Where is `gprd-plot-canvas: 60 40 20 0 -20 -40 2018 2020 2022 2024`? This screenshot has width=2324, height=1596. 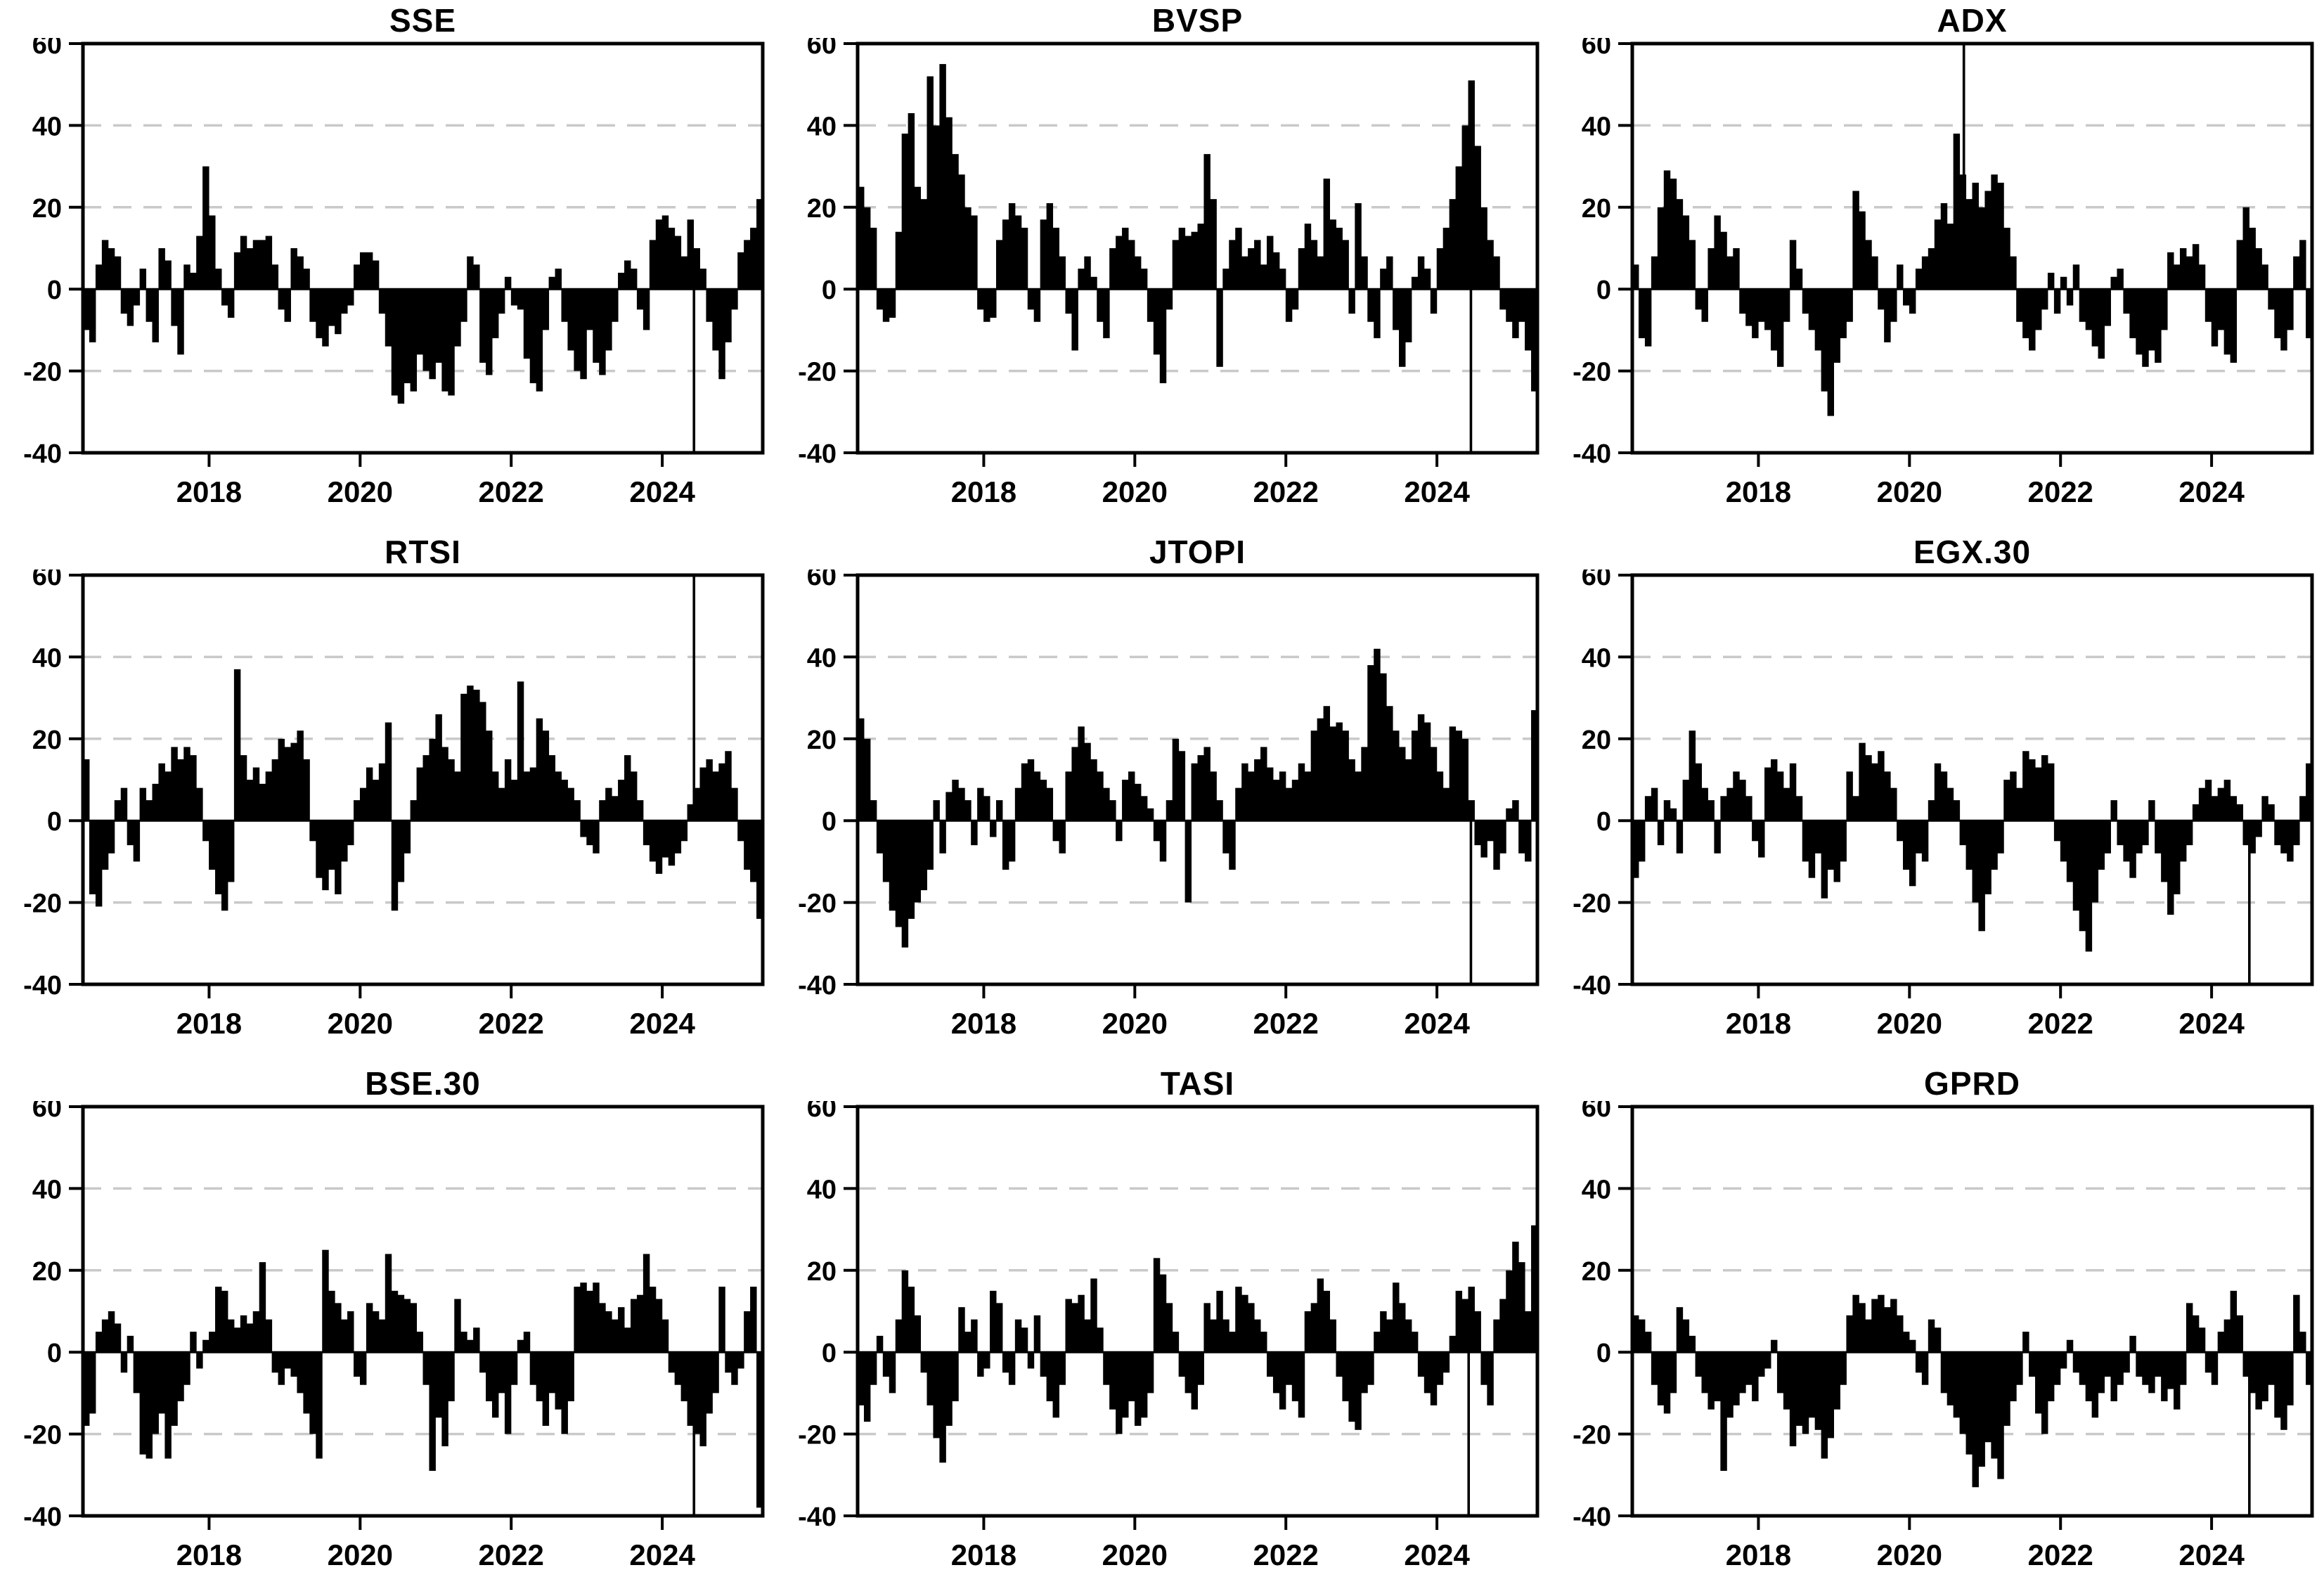 gprd-plot-canvas: 60 40 20 0 -20 -40 2018 2020 2022 2024 is located at coordinates (1943, 1336).